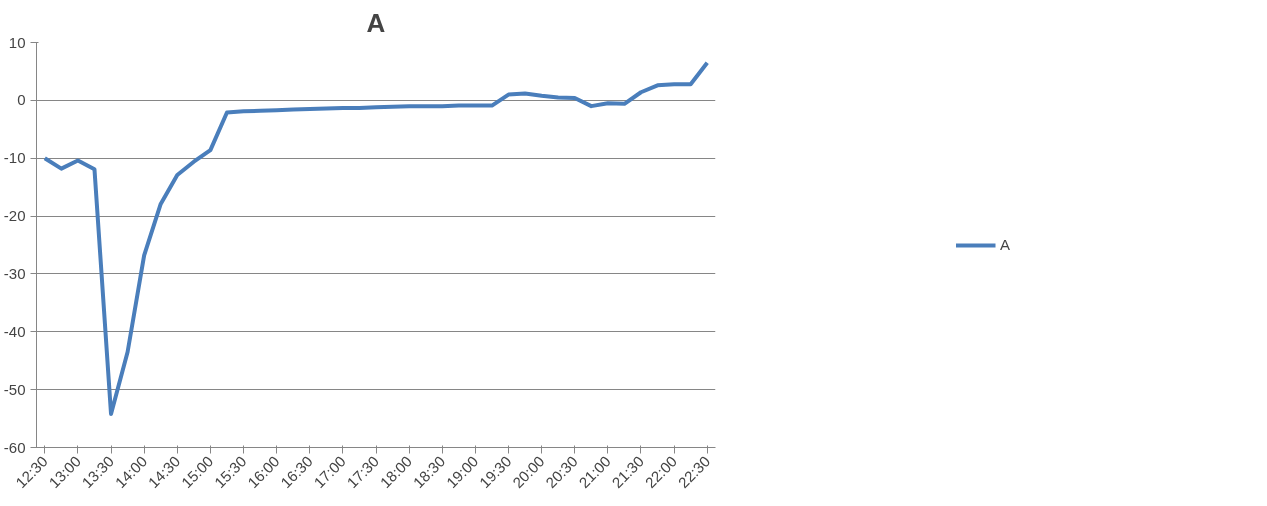  I want to click on y-tick-label: -30, so click(14, 273).